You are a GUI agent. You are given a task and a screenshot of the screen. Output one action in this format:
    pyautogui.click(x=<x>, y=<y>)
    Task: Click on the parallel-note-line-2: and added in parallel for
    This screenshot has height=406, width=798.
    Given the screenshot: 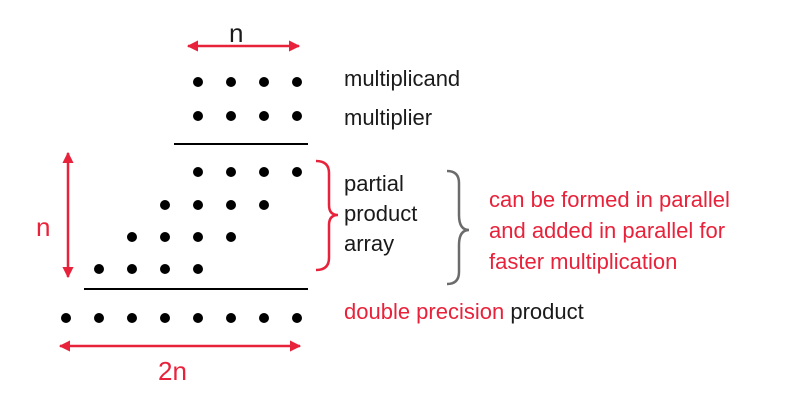 What is the action you would take?
    pyautogui.click(x=607, y=230)
    